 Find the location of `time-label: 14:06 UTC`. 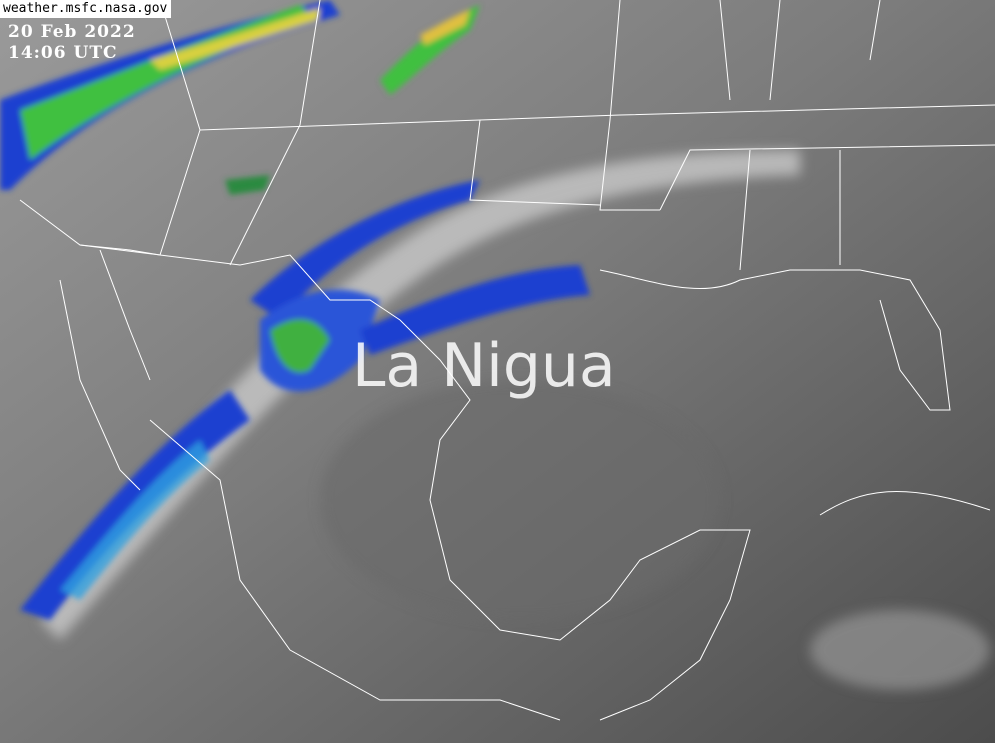

time-label: 14:06 UTC is located at coordinates (63, 53).